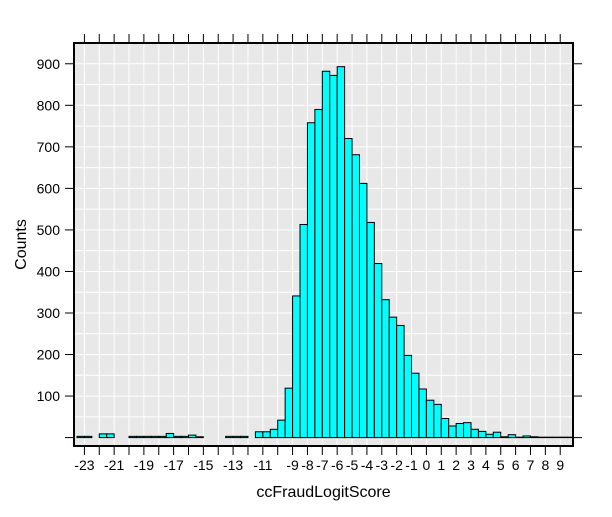  What do you see at coordinates (174, 465) in the screenshot?
I see `x-tick-label: -17` at bounding box center [174, 465].